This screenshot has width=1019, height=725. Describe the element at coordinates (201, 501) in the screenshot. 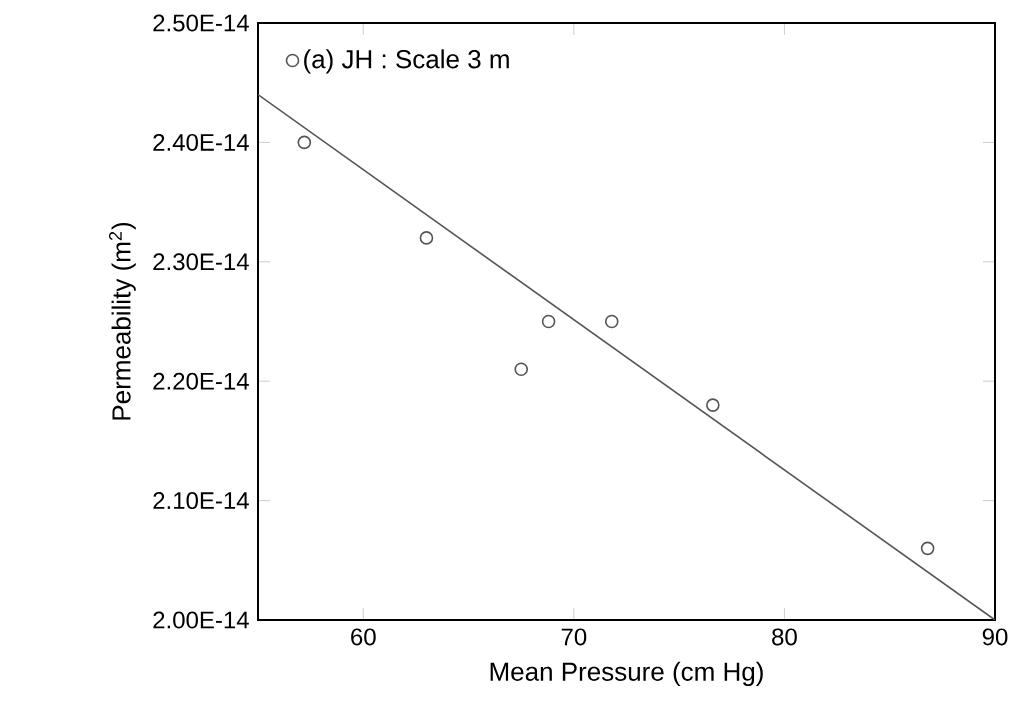

I see `y-tick-label: 2.10E-14` at that location.